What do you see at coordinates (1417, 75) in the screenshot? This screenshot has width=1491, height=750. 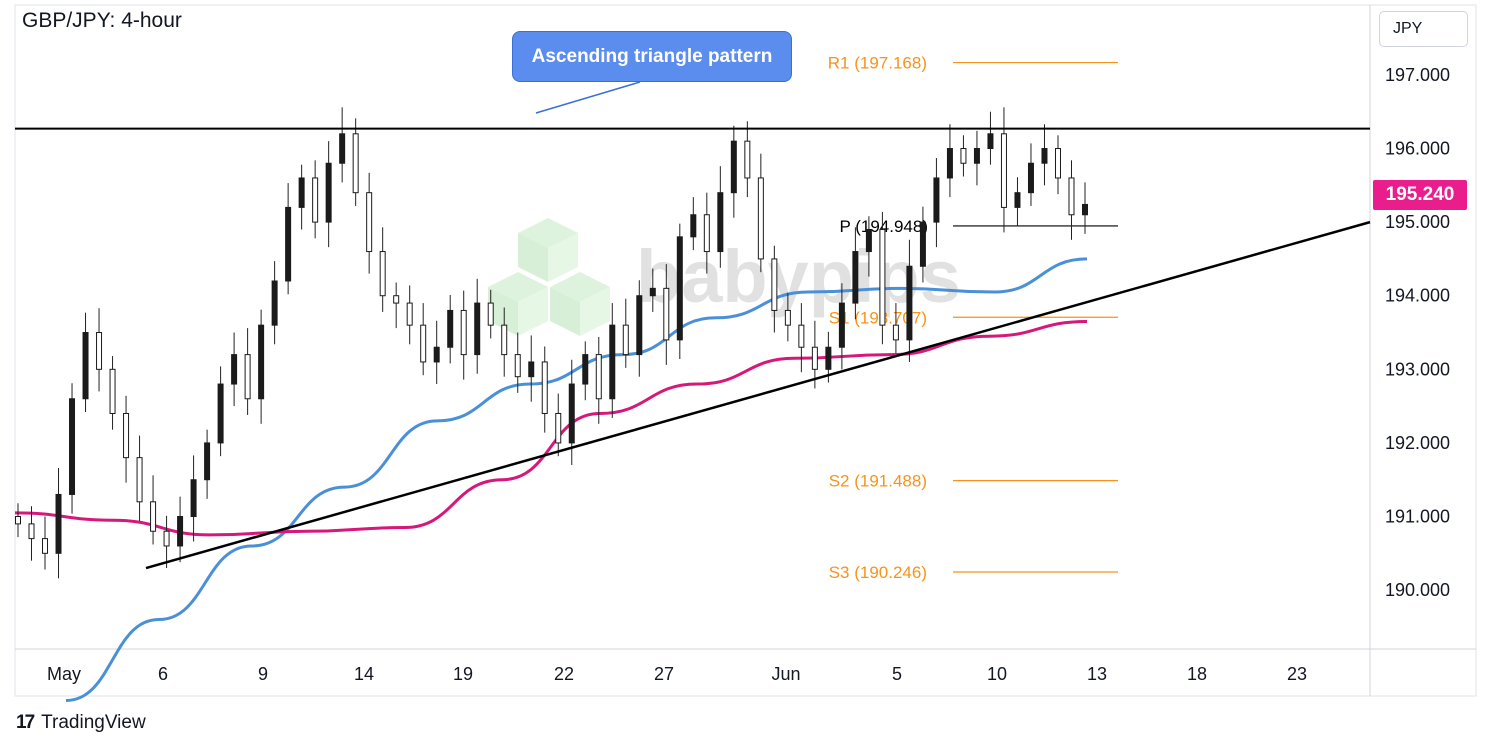 I see `y-tick-label: 197.000` at bounding box center [1417, 75].